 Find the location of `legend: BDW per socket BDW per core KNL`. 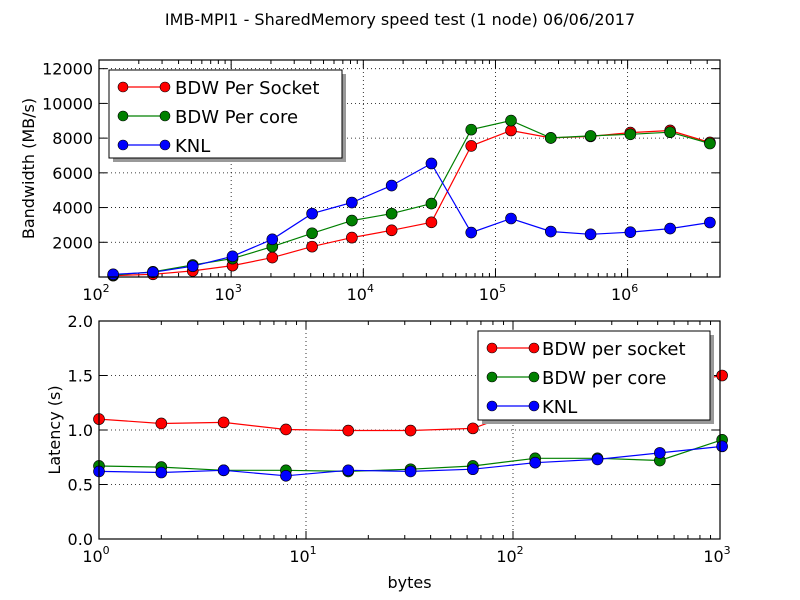

legend: BDW per socket BDW per core KNL is located at coordinates (595, 377).